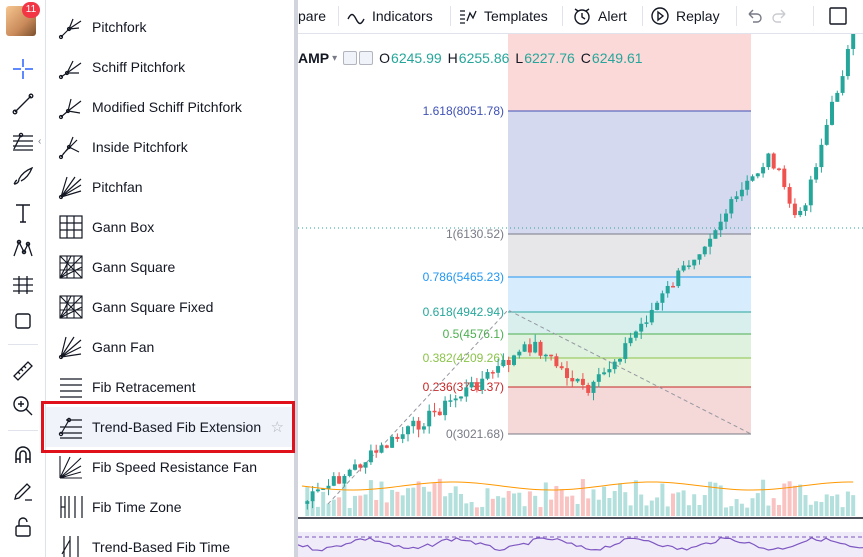 The image size is (863, 557). Describe the element at coordinates (171, 387) in the screenshot. I see `menu-item-fib-retracement: Fib Retracement` at that location.